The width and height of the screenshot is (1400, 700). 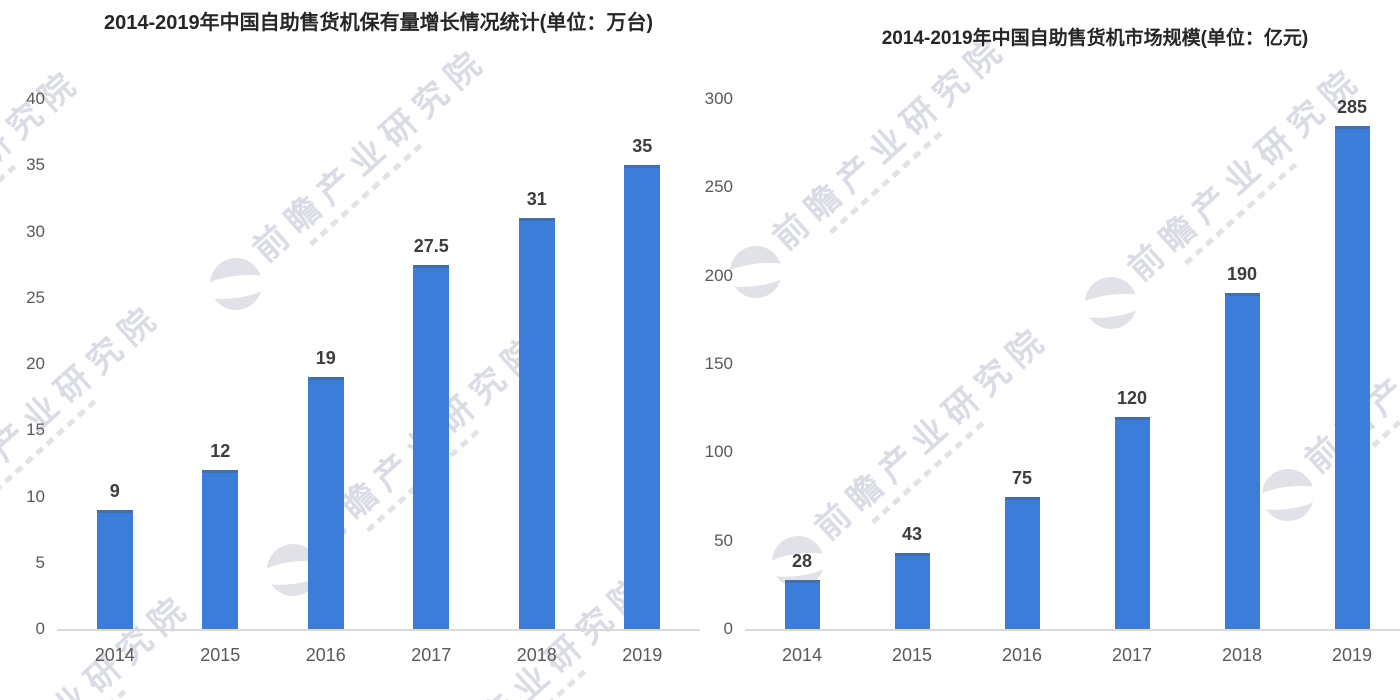 What do you see at coordinates (35, 430) in the screenshot?
I see `y-axis-tick-label: 15` at bounding box center [35, 430].